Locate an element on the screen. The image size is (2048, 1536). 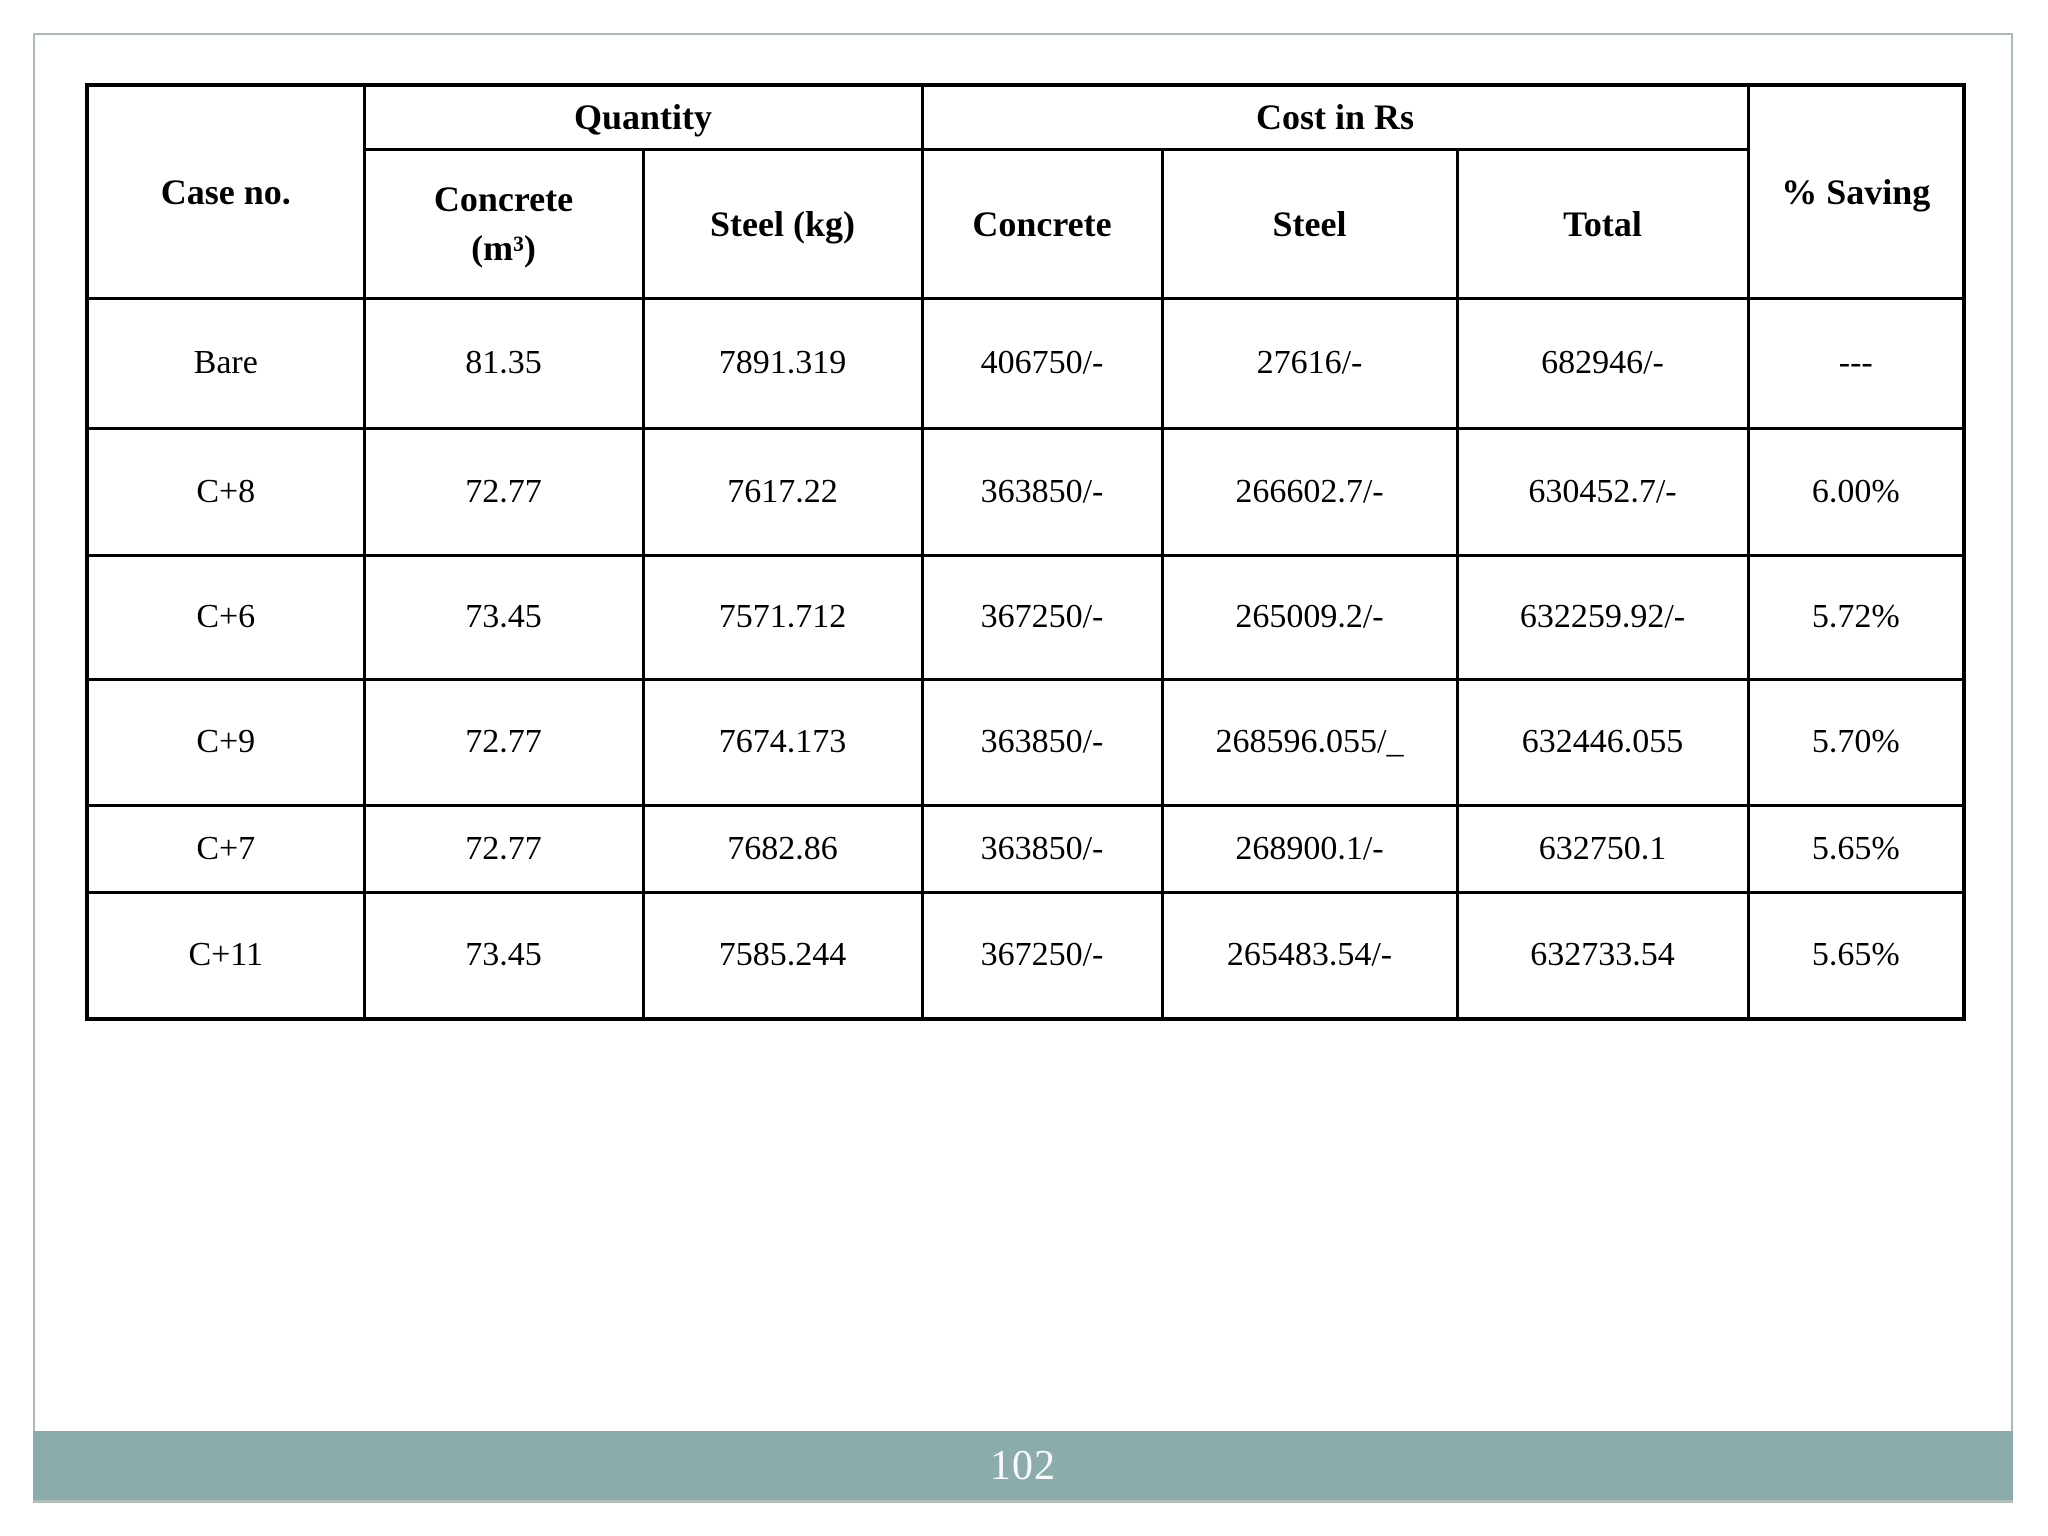
header-concrete-cost: Concrete is located at coordinates (1042, 223).